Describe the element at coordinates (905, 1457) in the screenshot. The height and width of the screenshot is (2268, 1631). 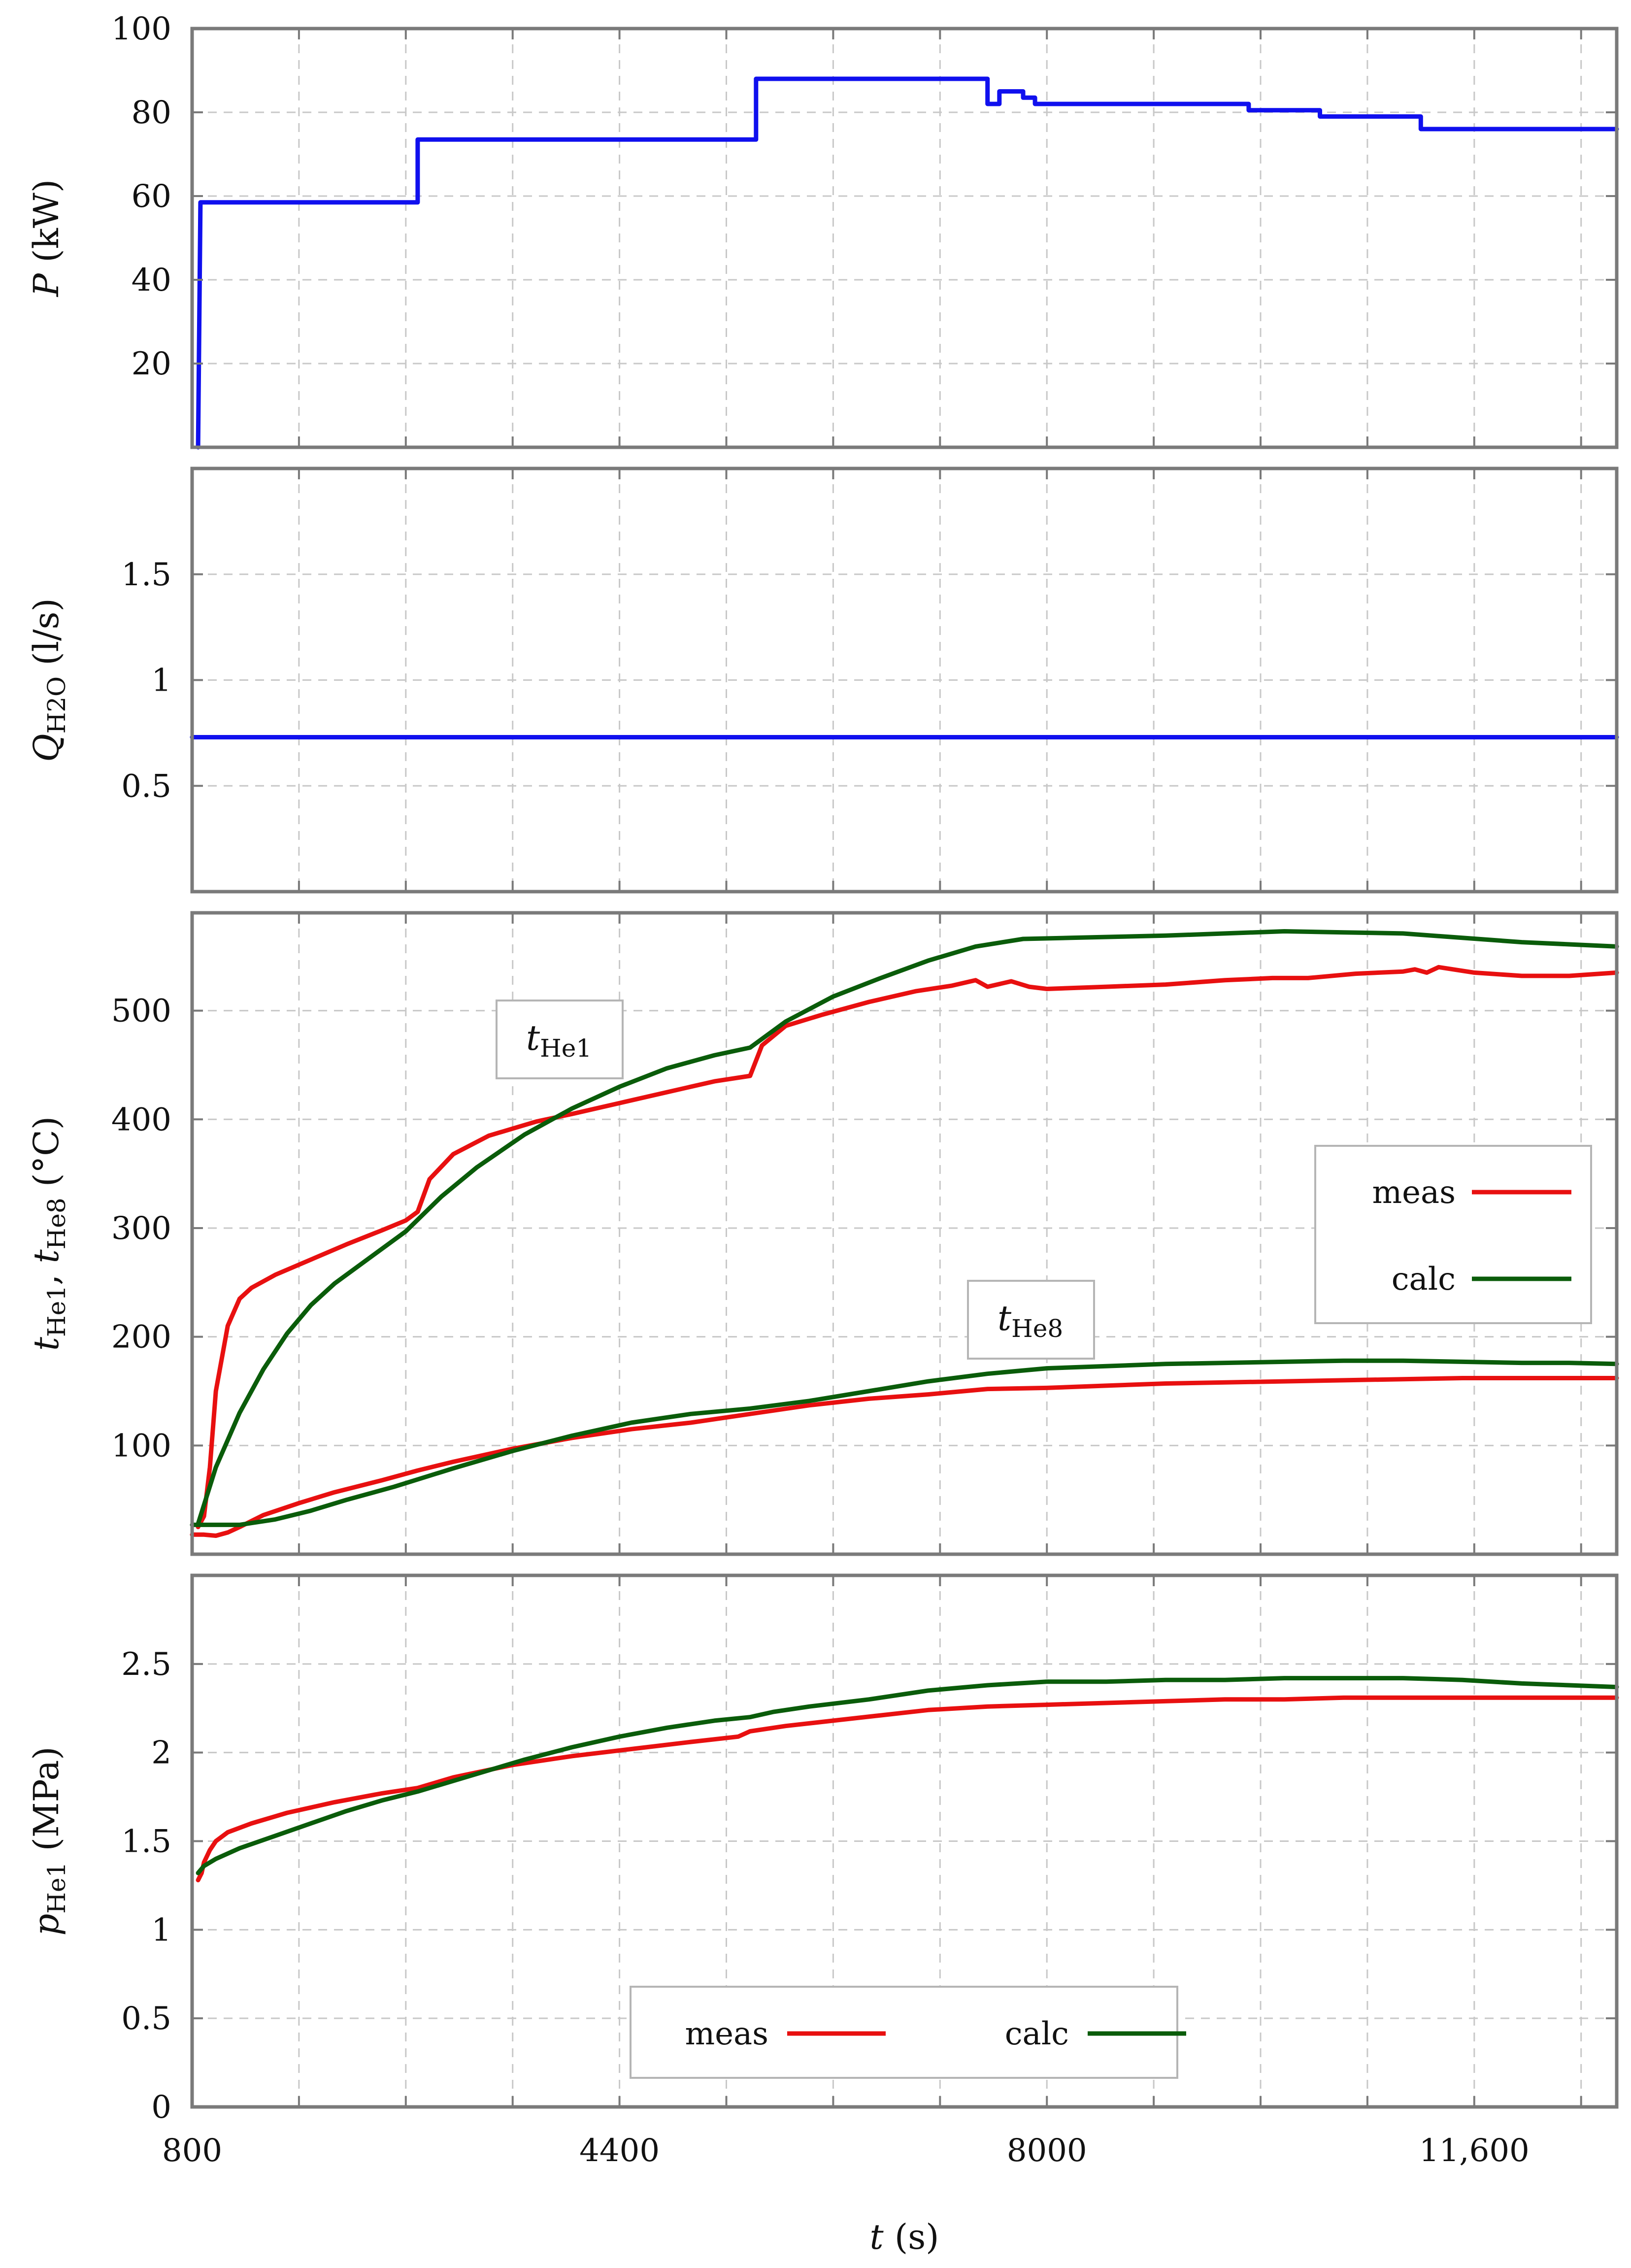
I see `series-the8-meas` at that location.